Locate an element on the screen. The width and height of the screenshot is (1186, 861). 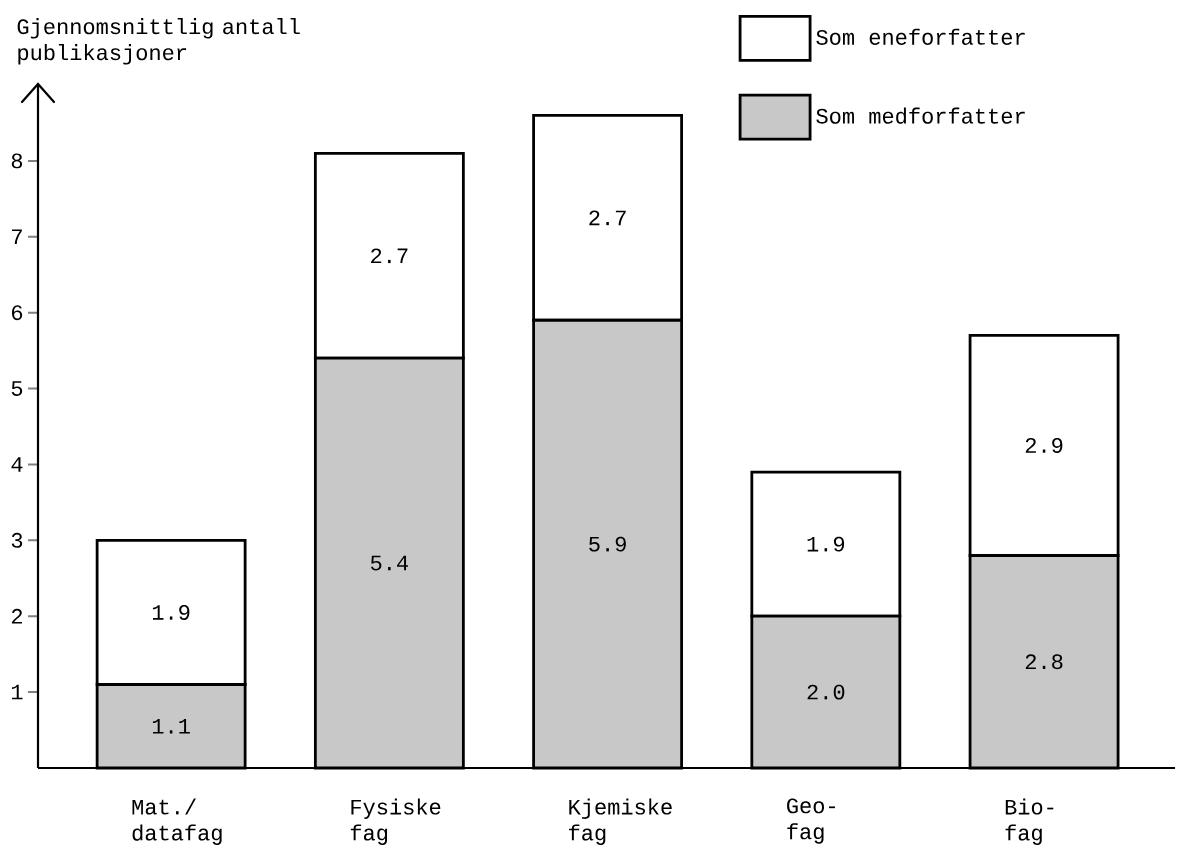
y-tick-label: 1 is located at coordinates (17, 692).